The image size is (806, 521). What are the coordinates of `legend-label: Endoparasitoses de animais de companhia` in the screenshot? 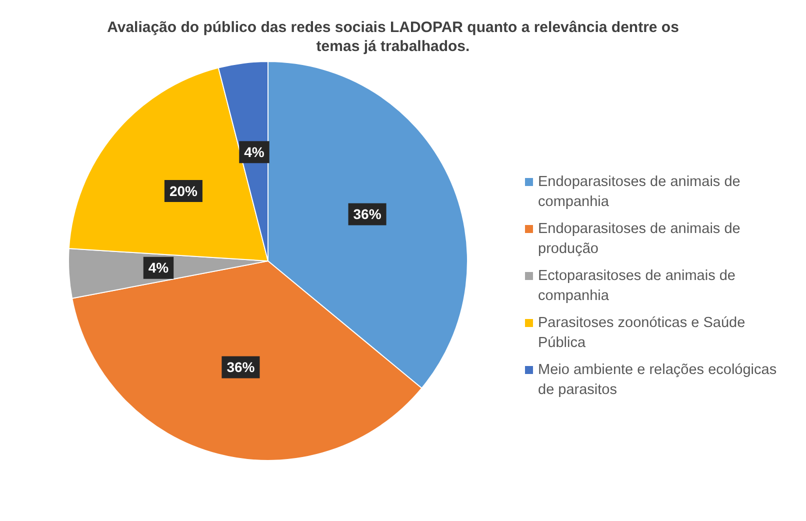 It's located at (640, 192).